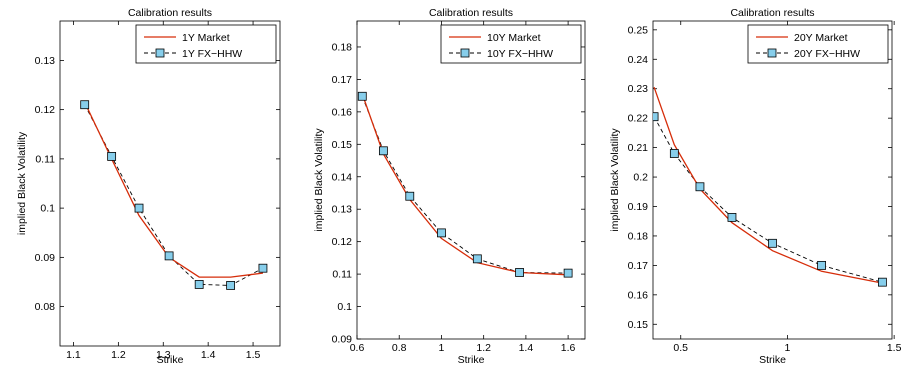 The width and height of the screenshot is (902, 367). Describe the element at coordinates (680, 348) in the screenshot. I see `x-tick-label: 0.5` at that location.